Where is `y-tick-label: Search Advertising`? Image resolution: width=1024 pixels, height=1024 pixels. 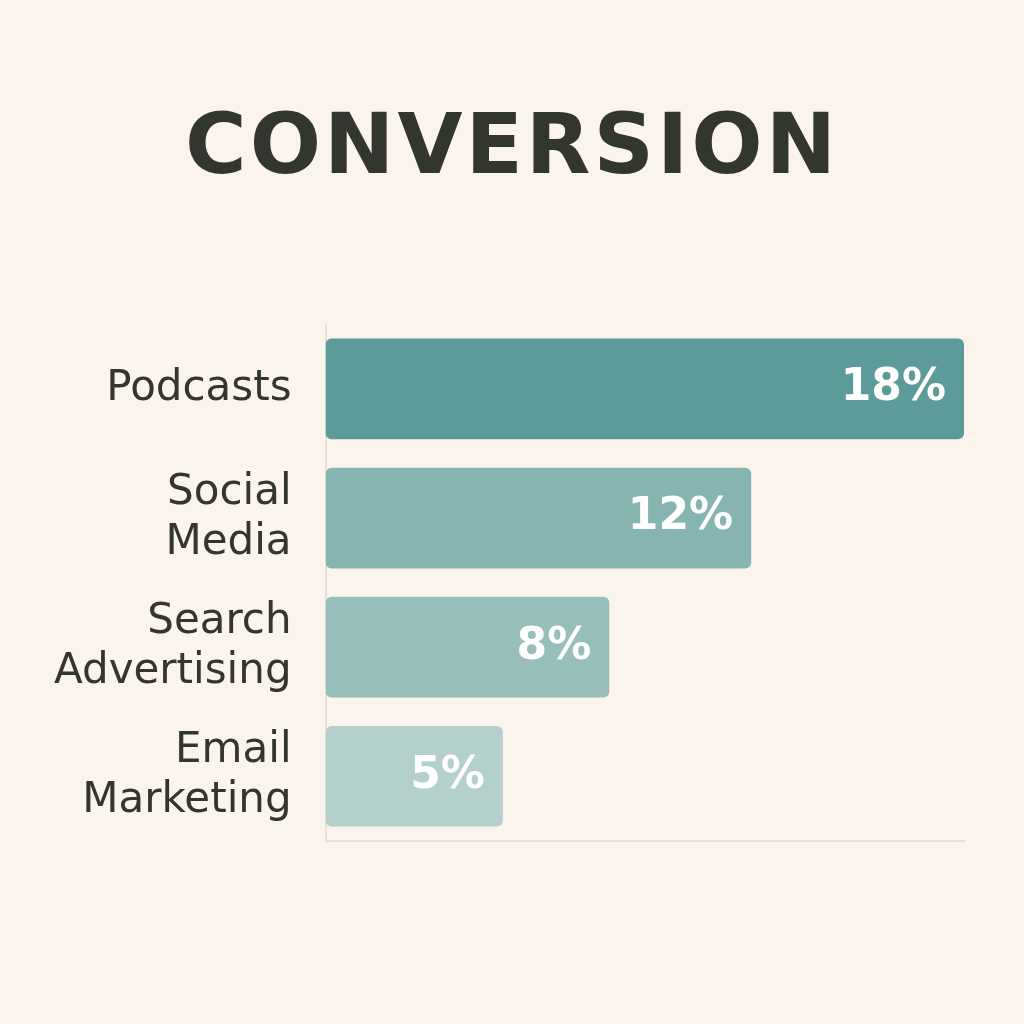
y-tick-label: Search Advertising is located at coordinates (172, 643).